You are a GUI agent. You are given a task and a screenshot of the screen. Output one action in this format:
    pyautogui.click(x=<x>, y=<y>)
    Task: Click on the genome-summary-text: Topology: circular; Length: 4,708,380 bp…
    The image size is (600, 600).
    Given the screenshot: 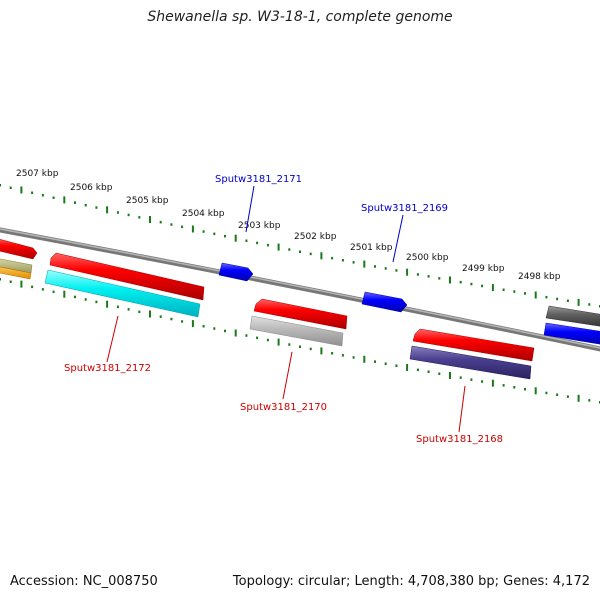 What is the action you would take?
    pyautogui.click(x=411, y=581)
    